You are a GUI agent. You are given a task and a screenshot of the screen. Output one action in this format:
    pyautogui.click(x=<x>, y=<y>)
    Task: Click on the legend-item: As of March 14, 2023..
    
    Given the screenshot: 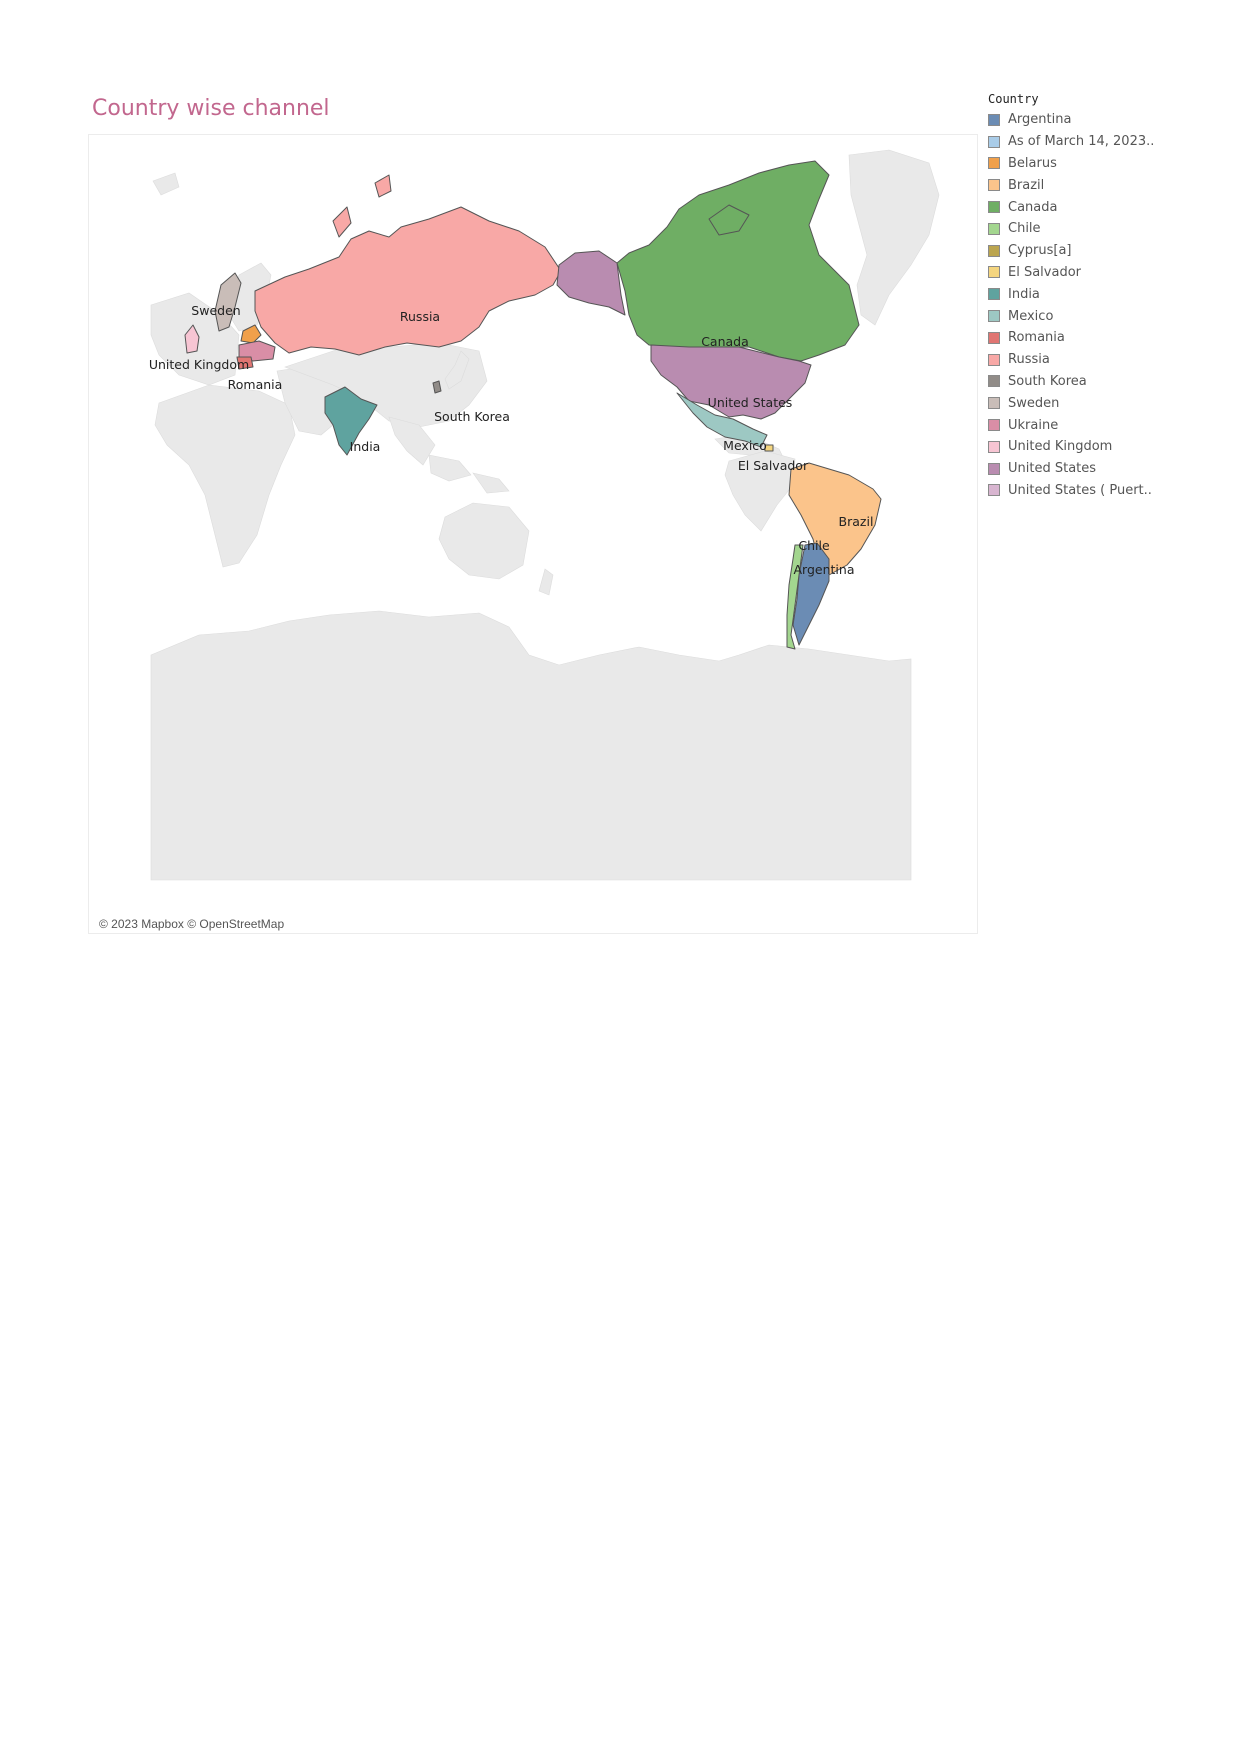 What is the action you would take?
    pyautogui.click(x=1108, y=142)
    